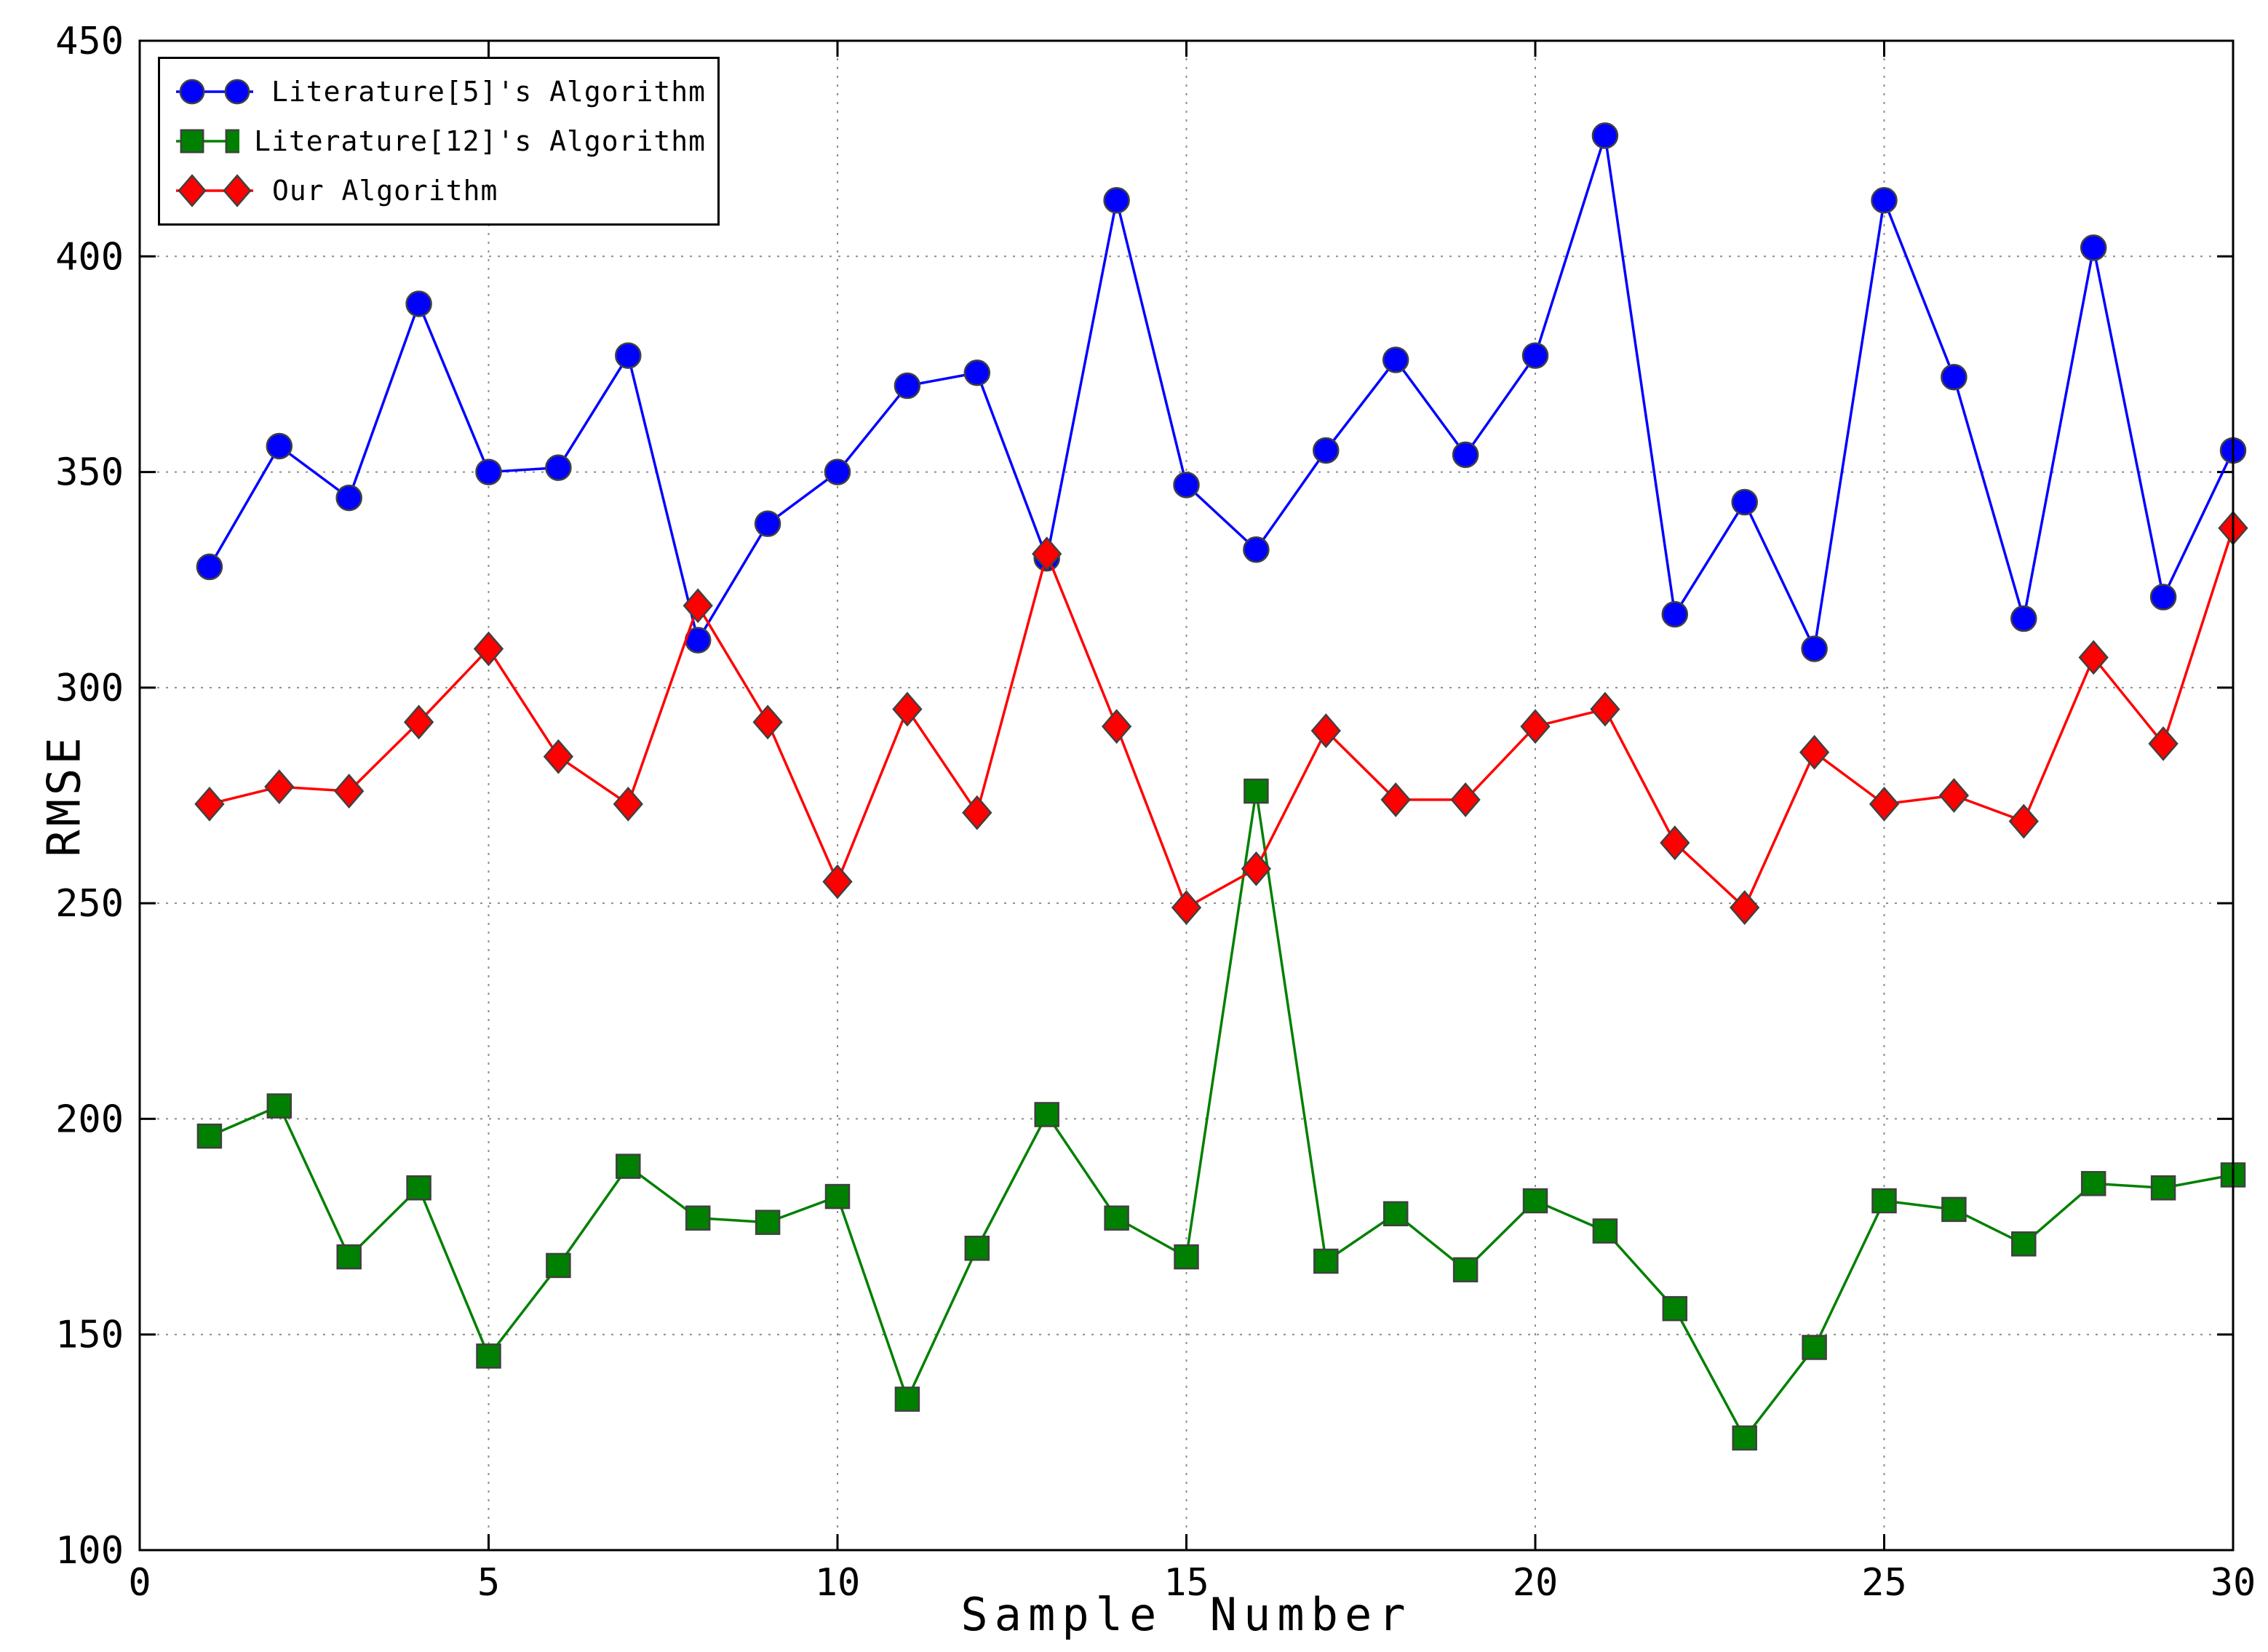 This screenshot has height=1652, width=2268. What do you see at coordinates (1186, 1583) in the screenshot?
I see `x-tick-label: 15` at bounding box center [1186, 1583].